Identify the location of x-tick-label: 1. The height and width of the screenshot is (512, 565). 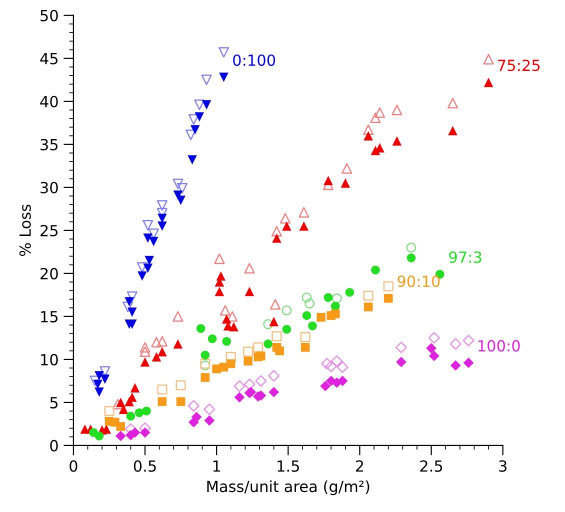
(216, 466).